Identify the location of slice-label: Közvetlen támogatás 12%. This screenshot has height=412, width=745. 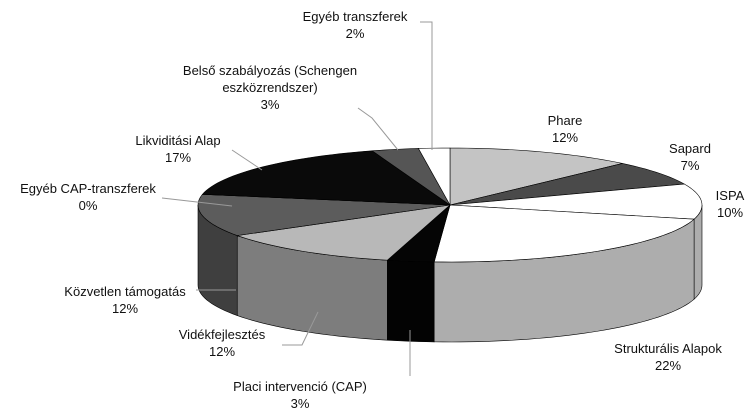
(125, 300).